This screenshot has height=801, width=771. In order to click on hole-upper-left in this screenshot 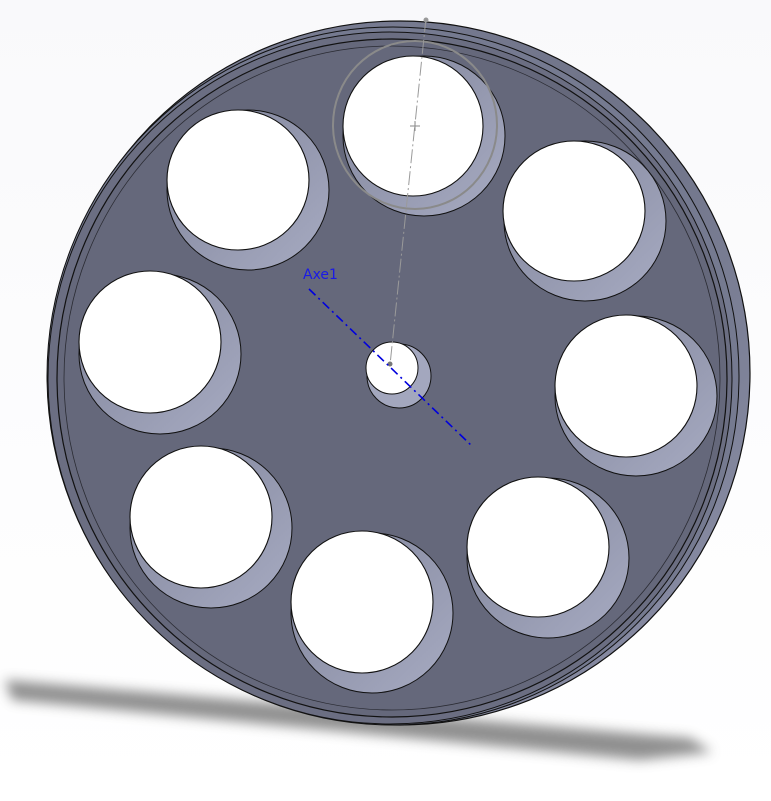, I will do `click(248, 190)`.